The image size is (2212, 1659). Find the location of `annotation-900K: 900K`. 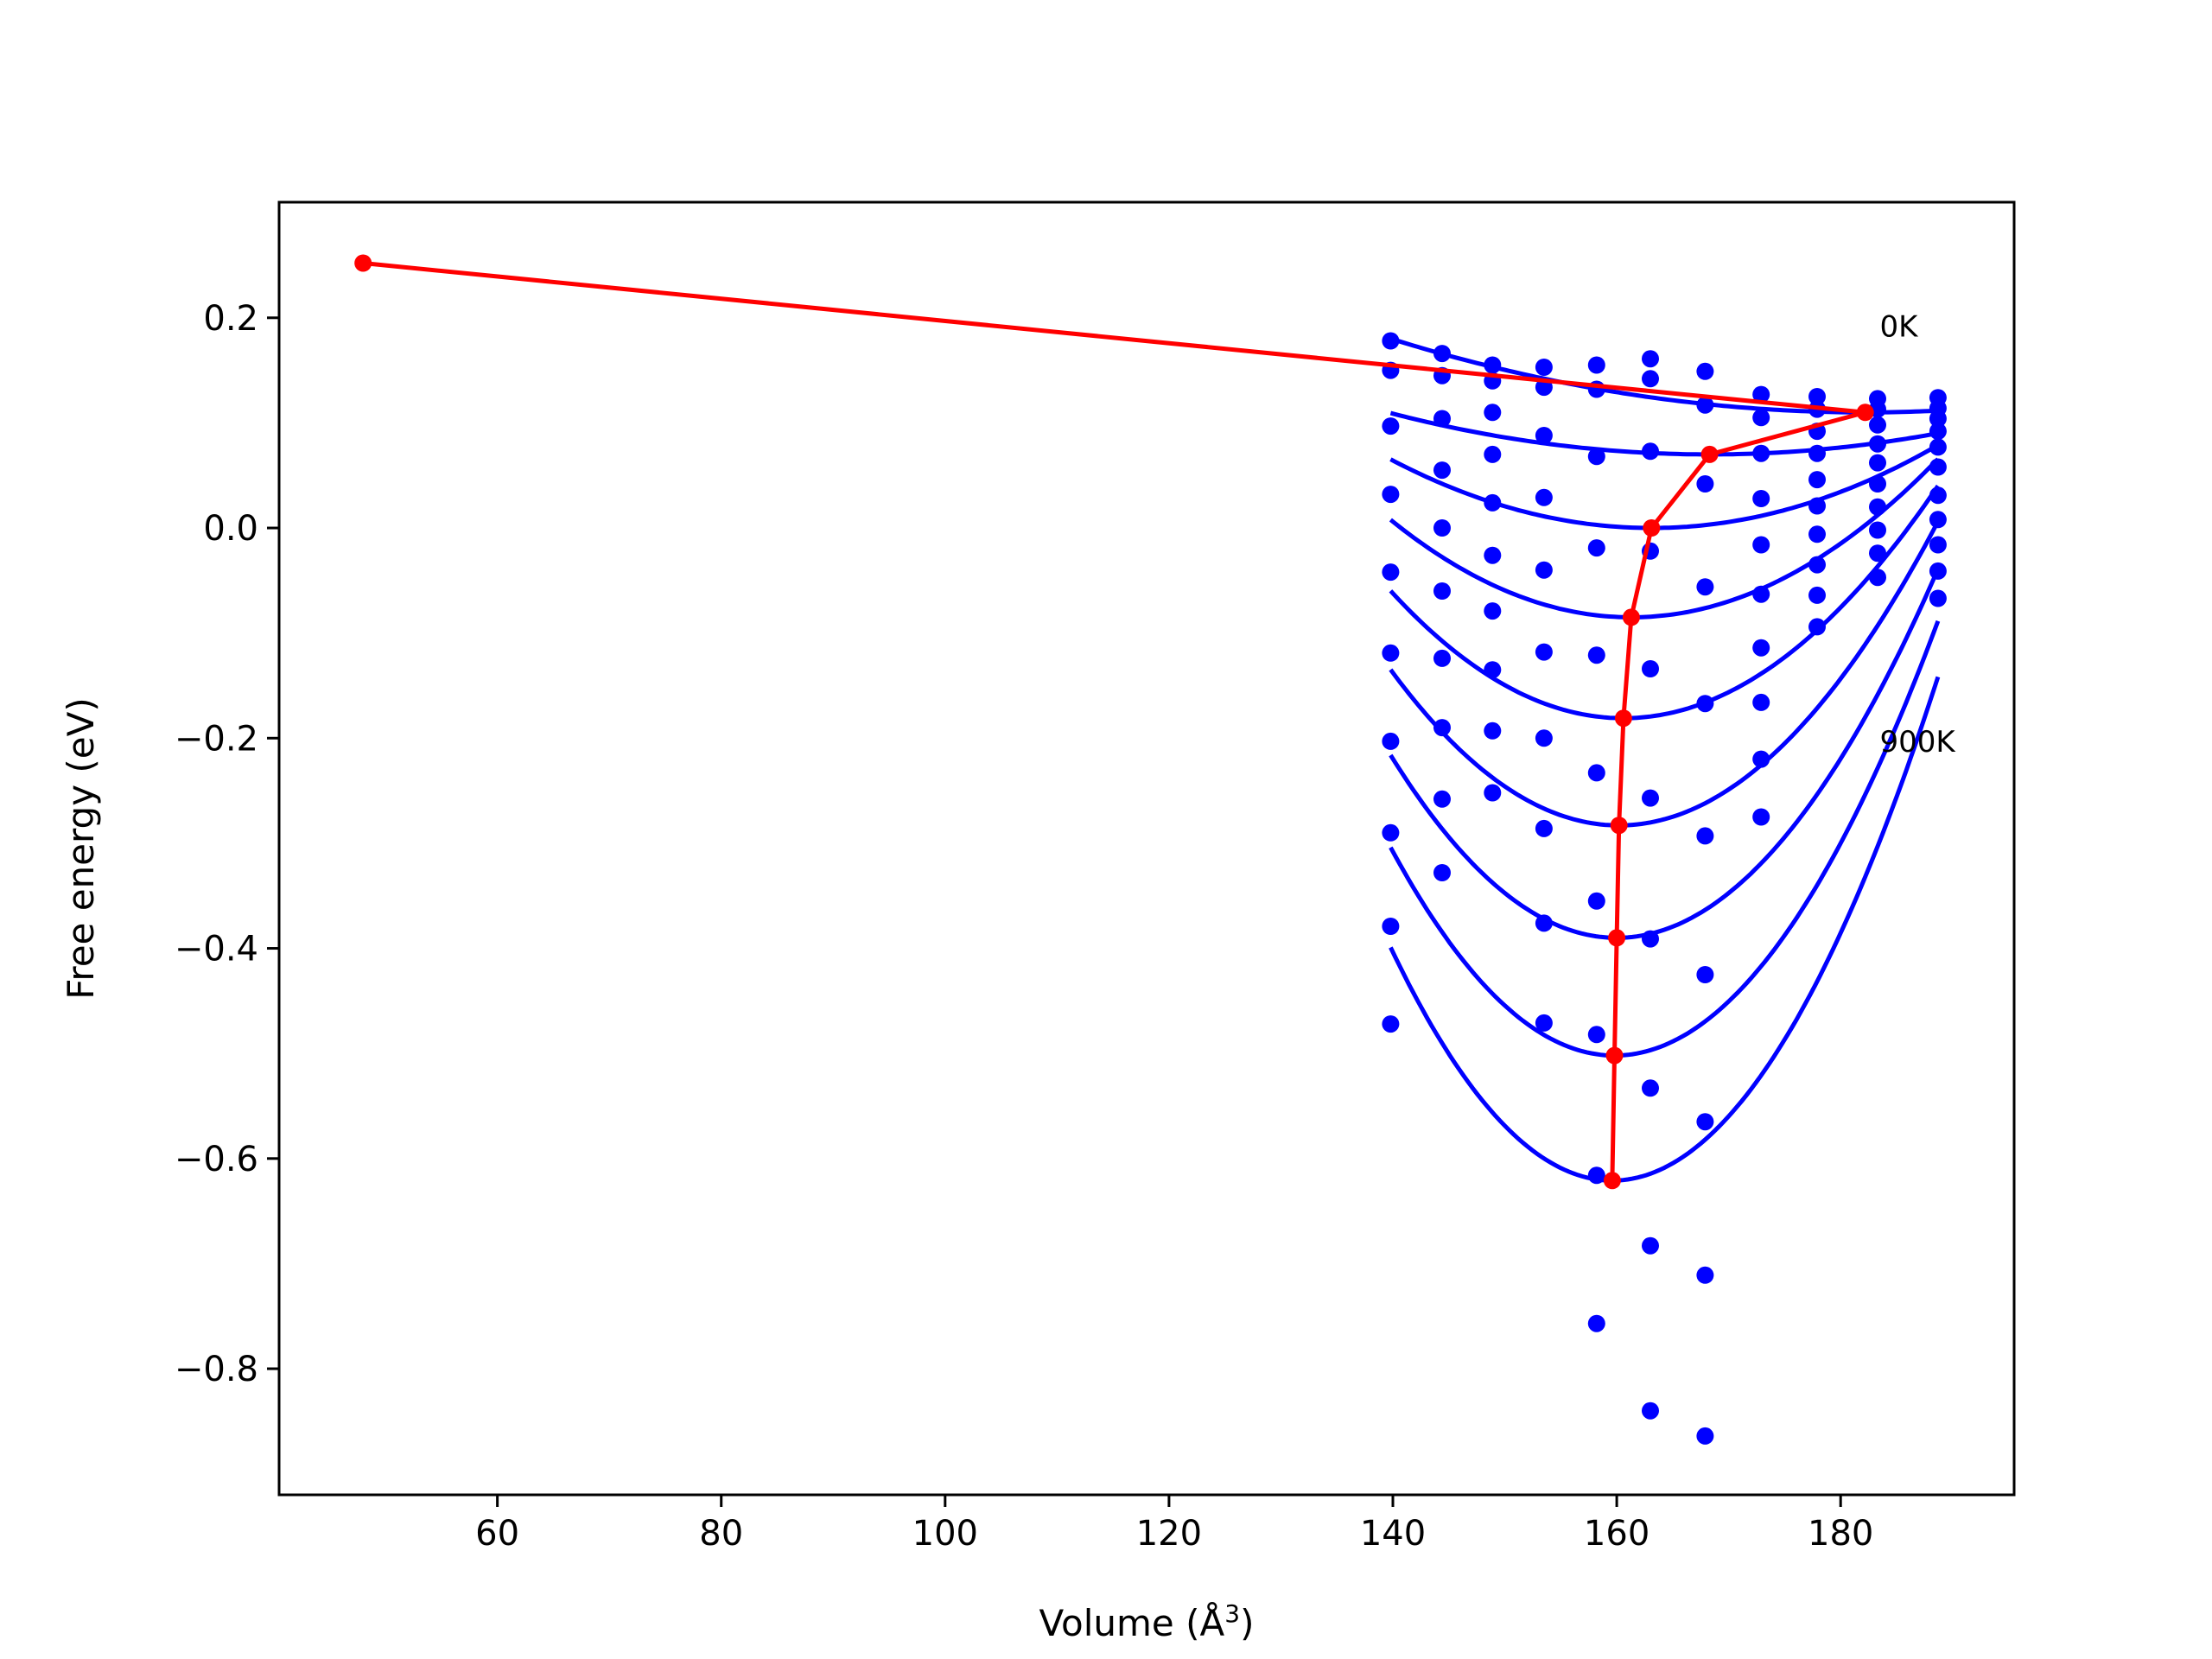

annotation-900K: 900K is located at coordinates (1918, 742).